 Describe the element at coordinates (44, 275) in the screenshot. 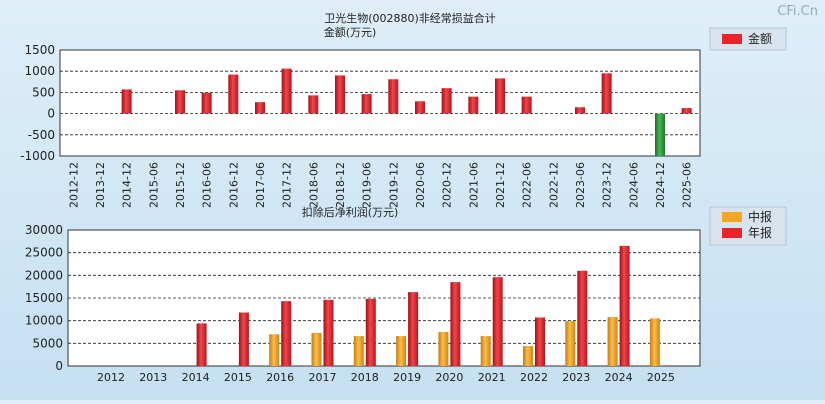

I see `bottom-y-tick-label: 20000` at that location.